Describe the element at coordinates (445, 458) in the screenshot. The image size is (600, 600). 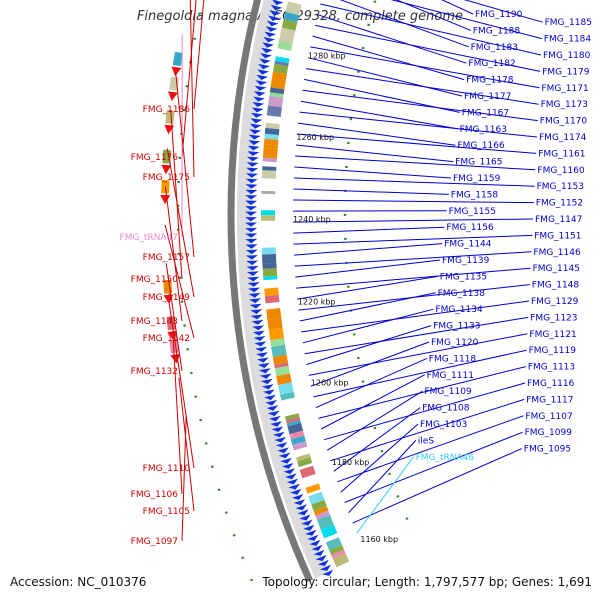
I see `gene-label-plus: FMG_tRNA46` at that location.